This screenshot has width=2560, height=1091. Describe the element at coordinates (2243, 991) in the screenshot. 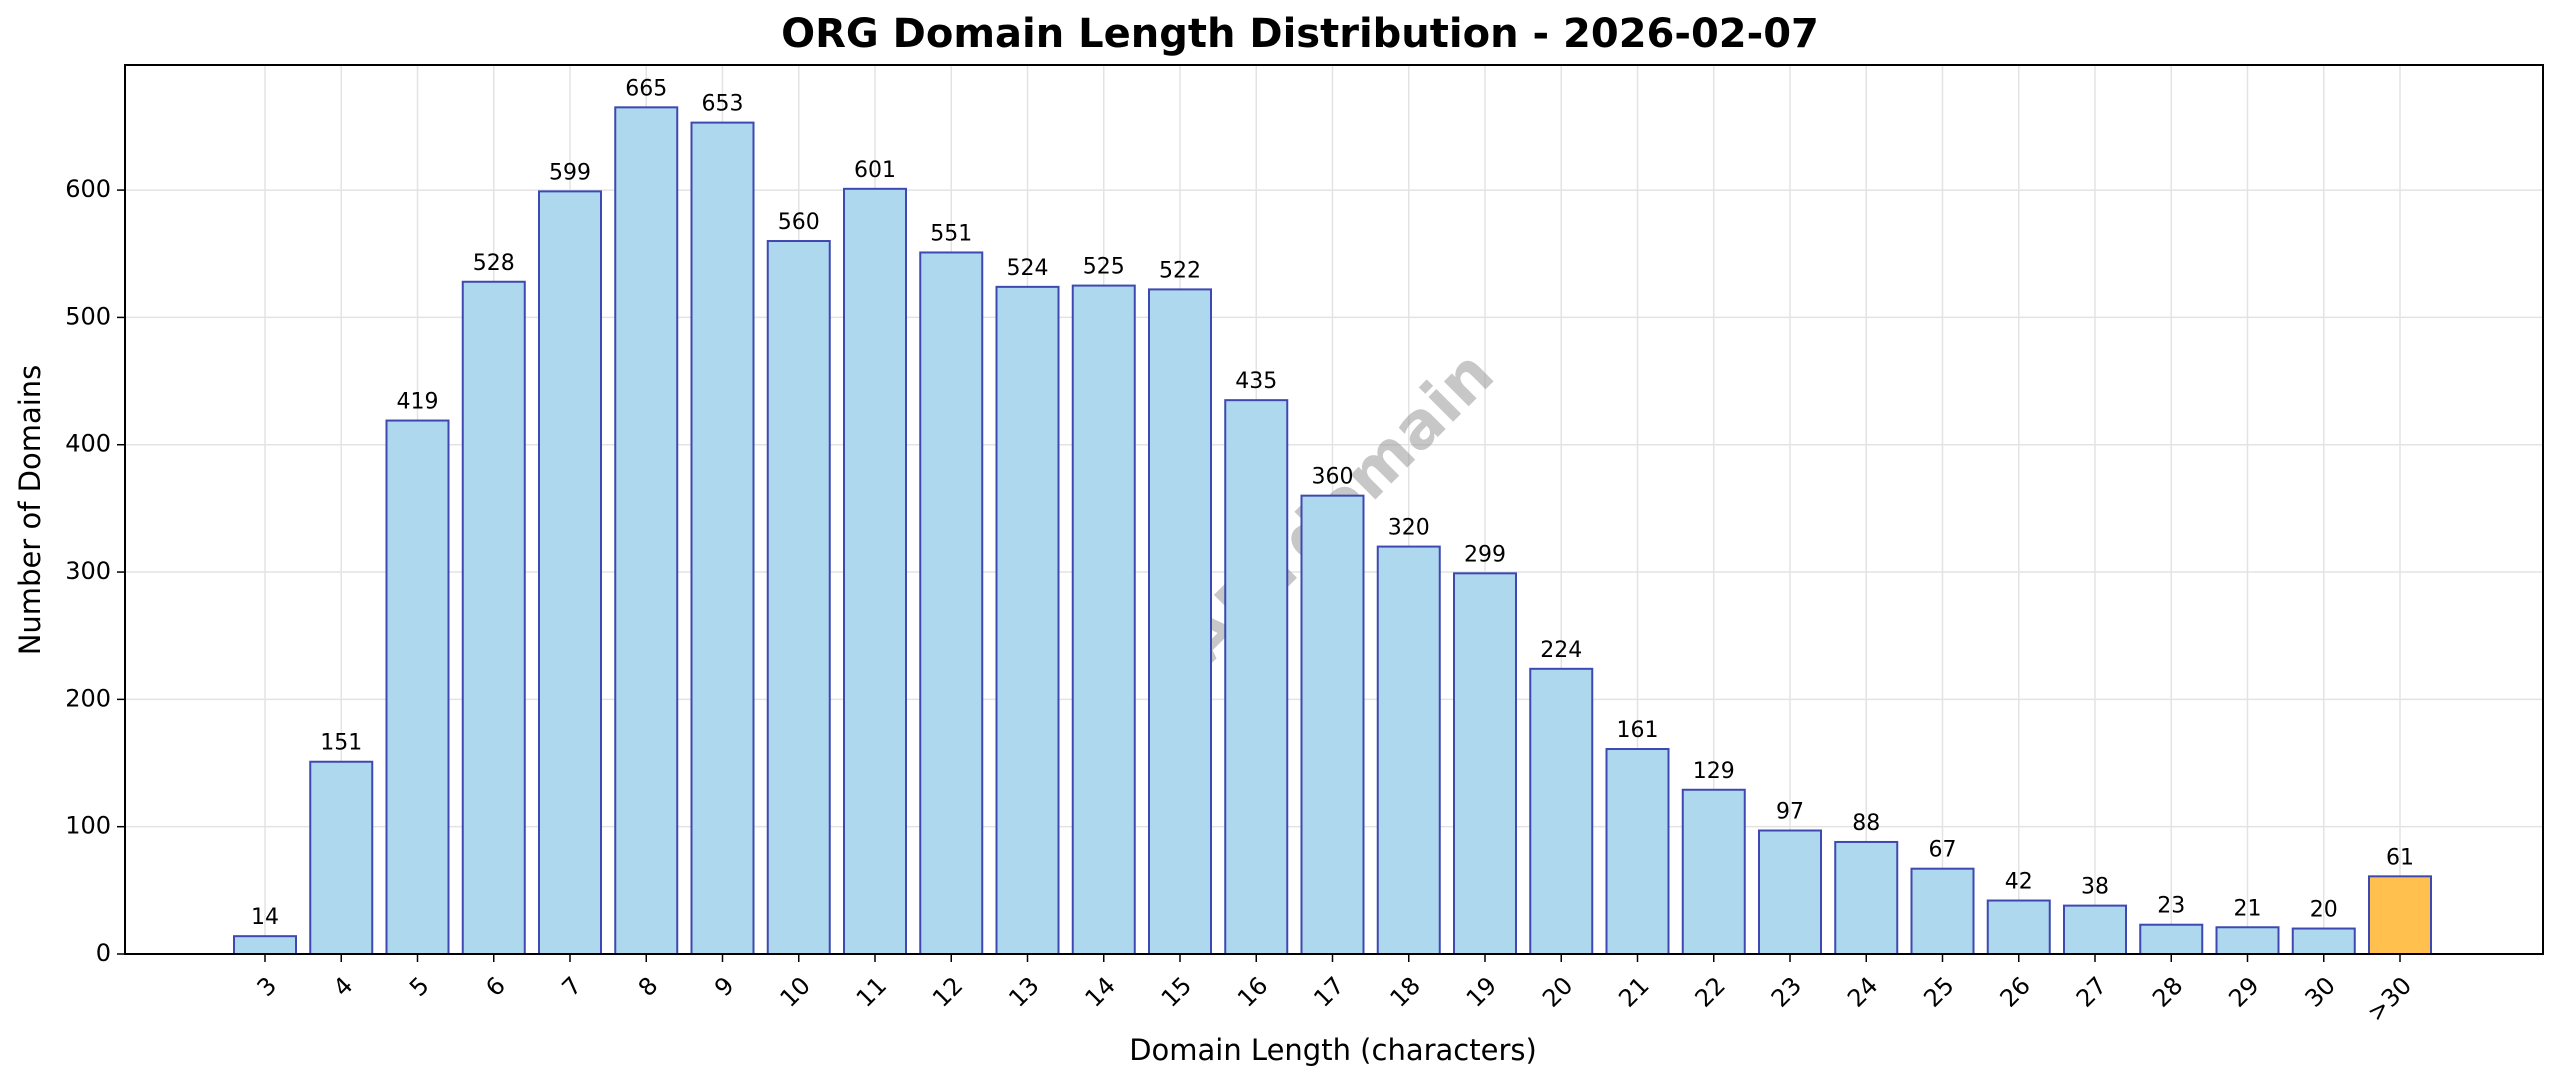

I see `x-tick-label: 29` at that location.